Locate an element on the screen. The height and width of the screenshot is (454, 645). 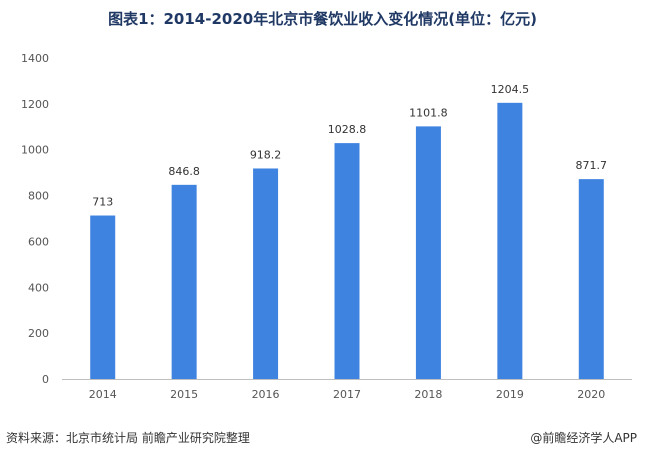
x-tick-label-2019: 2019 is located at coordinates (510, 394).